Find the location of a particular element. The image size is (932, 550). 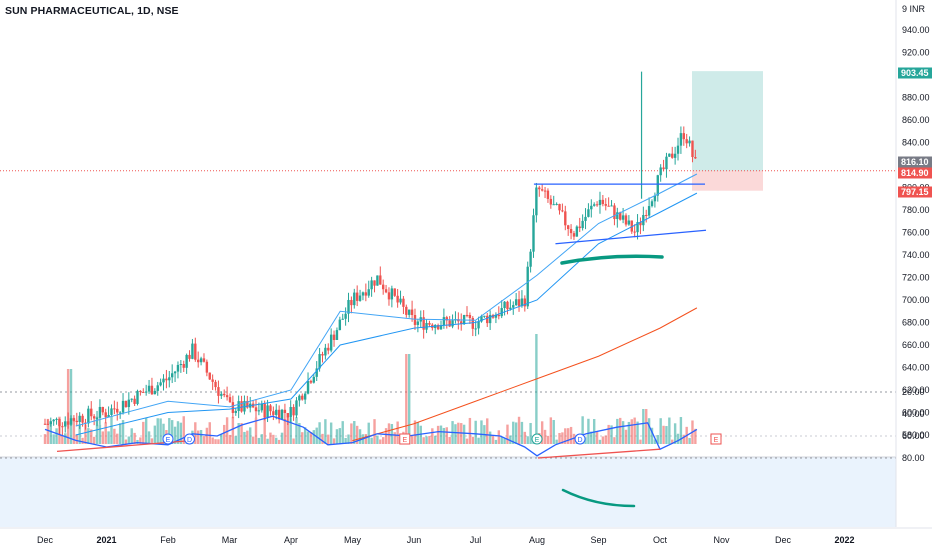

event-badge-label: D is located at coordinates (189, 440).